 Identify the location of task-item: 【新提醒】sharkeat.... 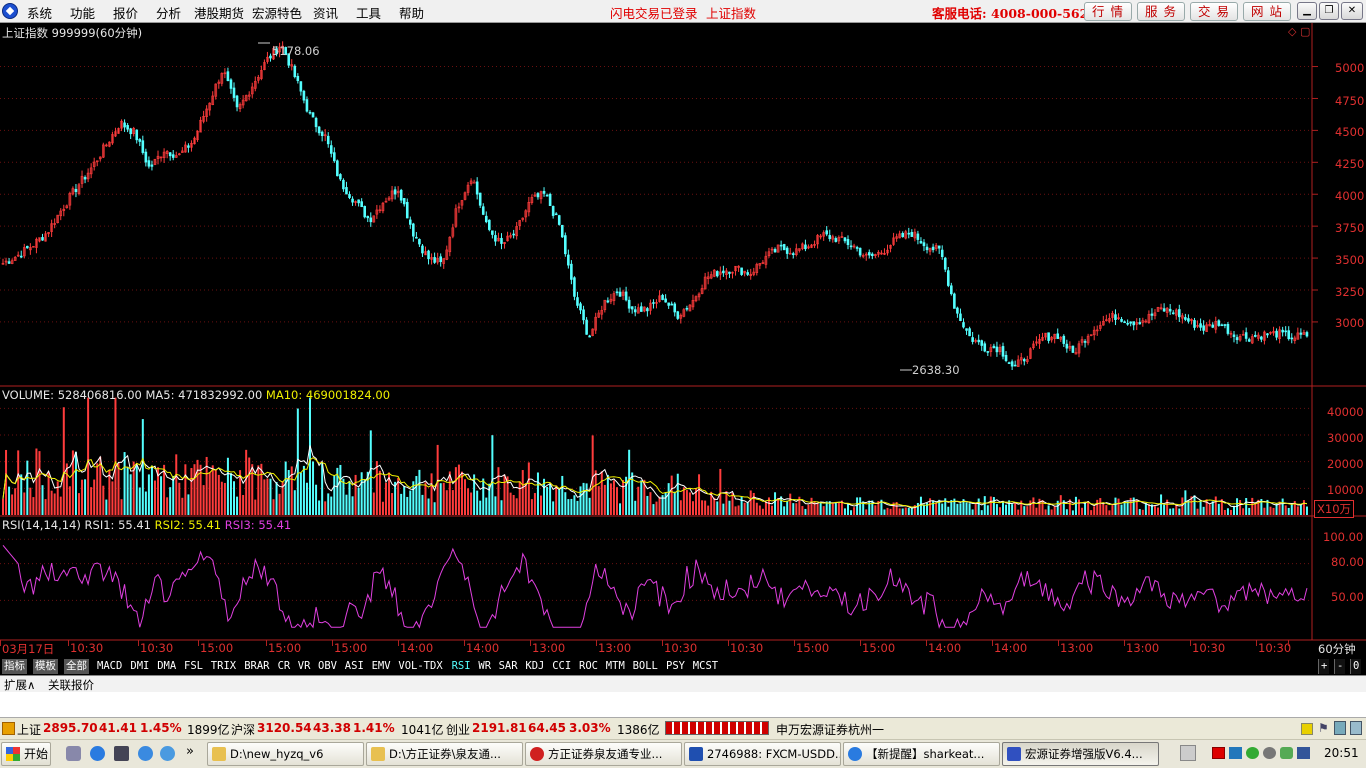
(921, 754).